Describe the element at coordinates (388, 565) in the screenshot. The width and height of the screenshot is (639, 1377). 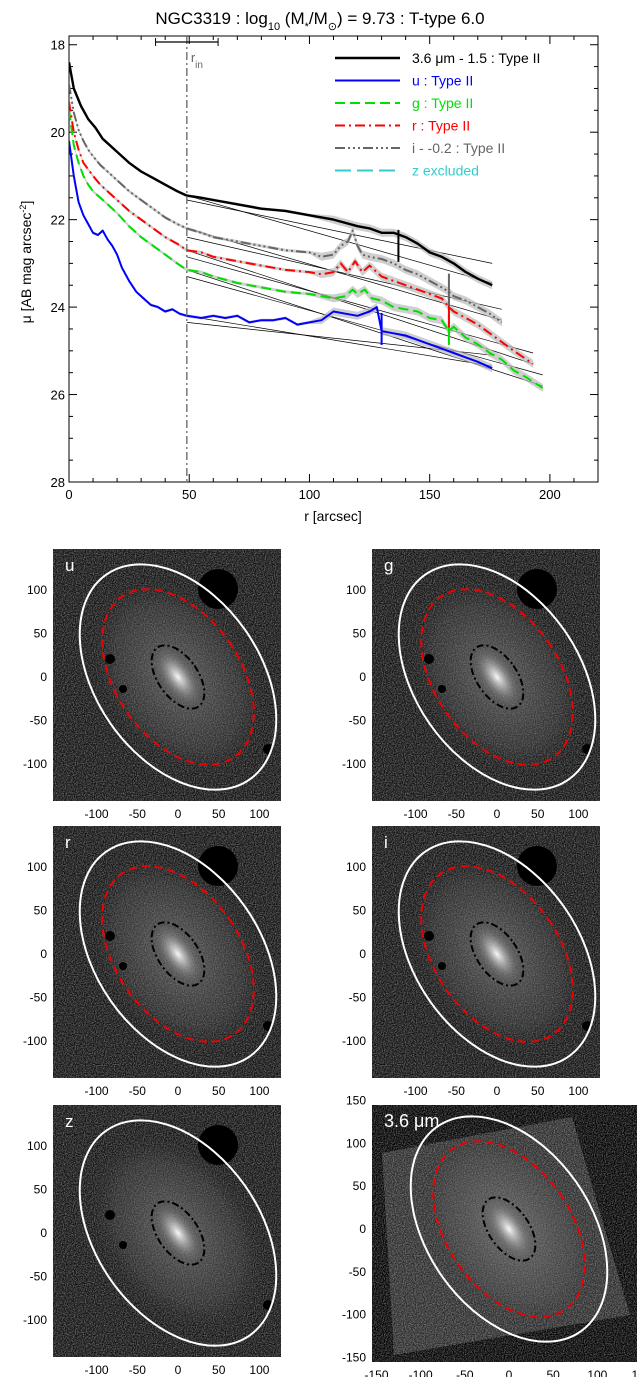
I see `panel-label: g` at that location.